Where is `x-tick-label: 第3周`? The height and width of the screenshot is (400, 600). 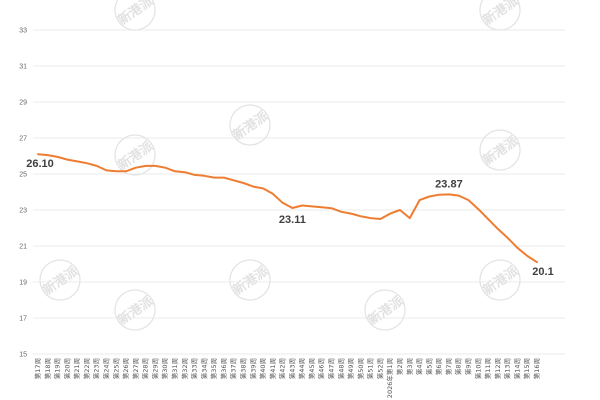 x-tick-label: 第3周 is located at coordinates (409, 366).